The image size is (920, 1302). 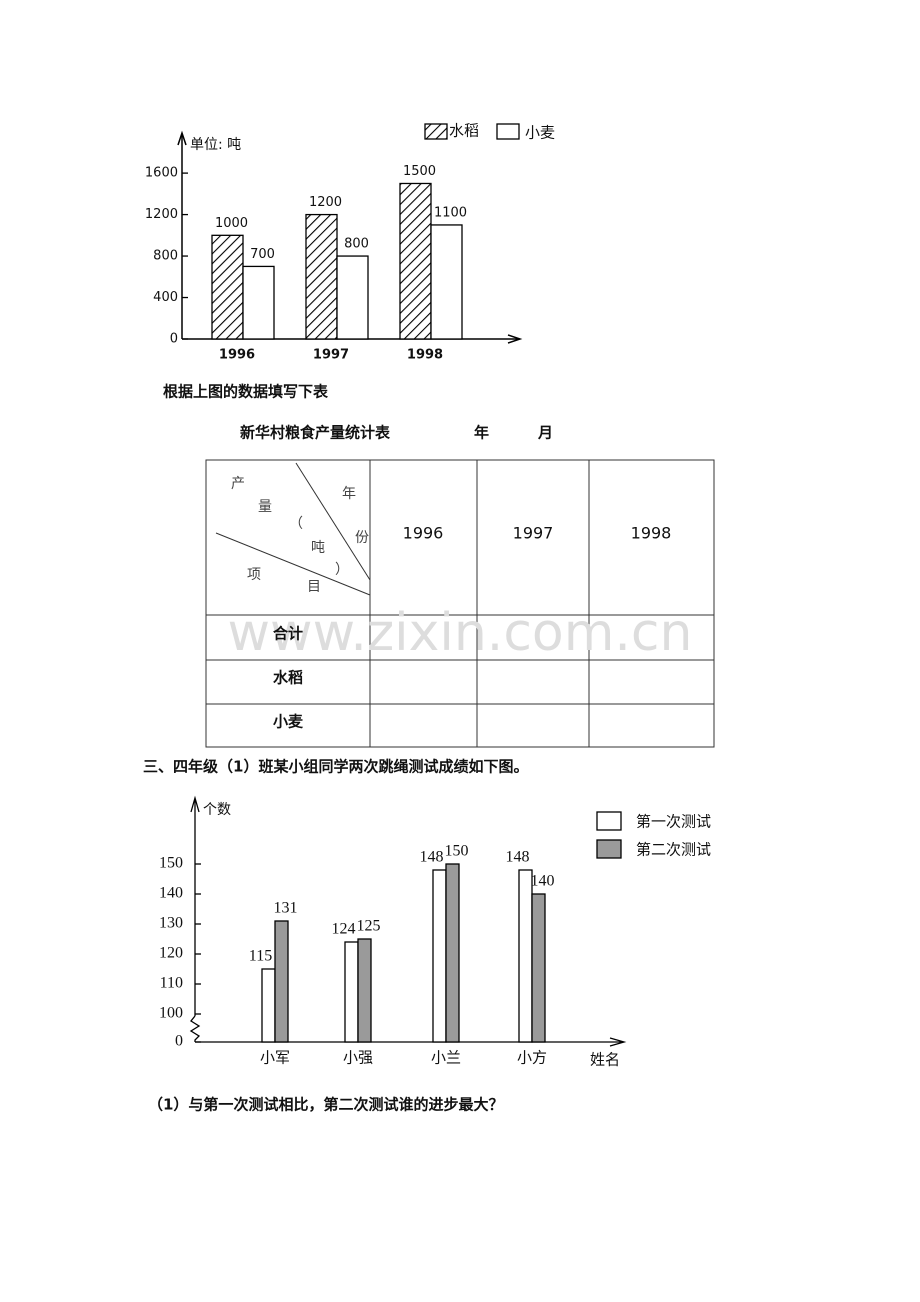 What do you see at coordinates (265, 507) in the screenshot?
I see `corner-label: 量` at bounding box center [265, 507].